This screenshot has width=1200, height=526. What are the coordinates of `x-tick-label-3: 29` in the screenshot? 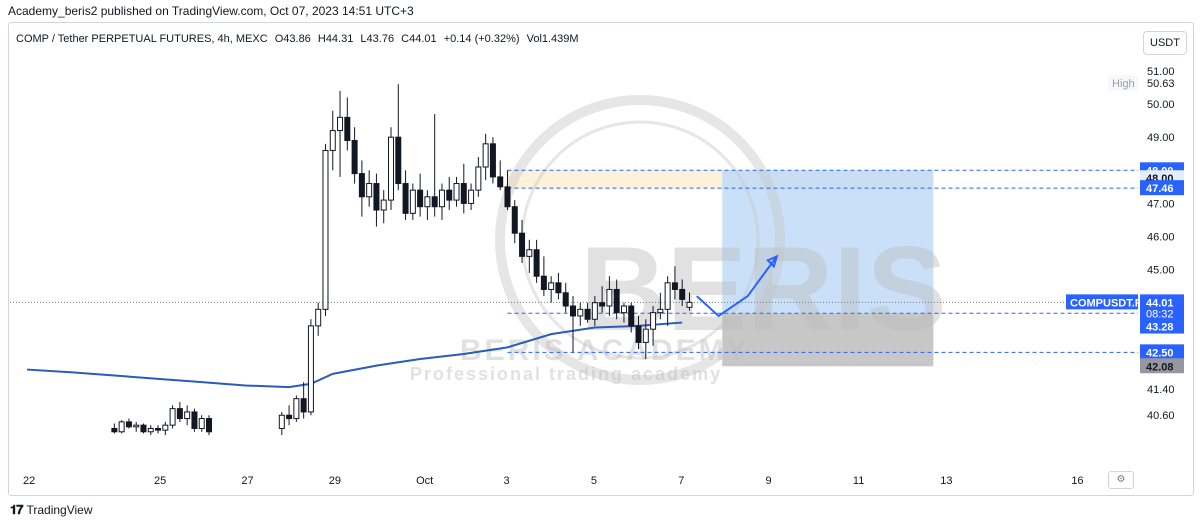 It's located at (335, 481).